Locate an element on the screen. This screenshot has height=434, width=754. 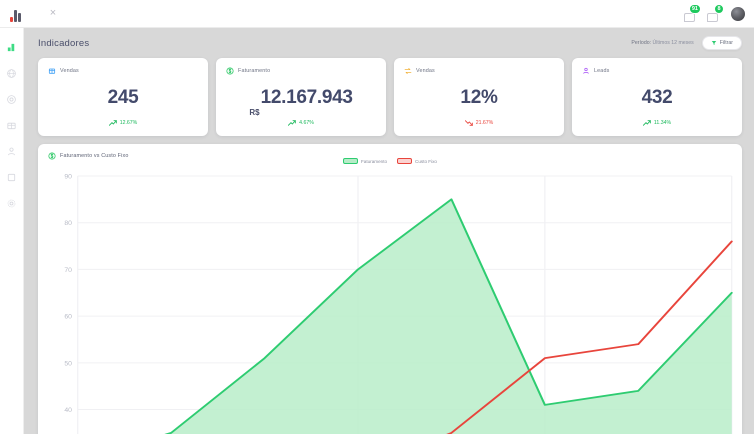
kpi-card-value-wrap: 12% is located at coordinates (479, 97).